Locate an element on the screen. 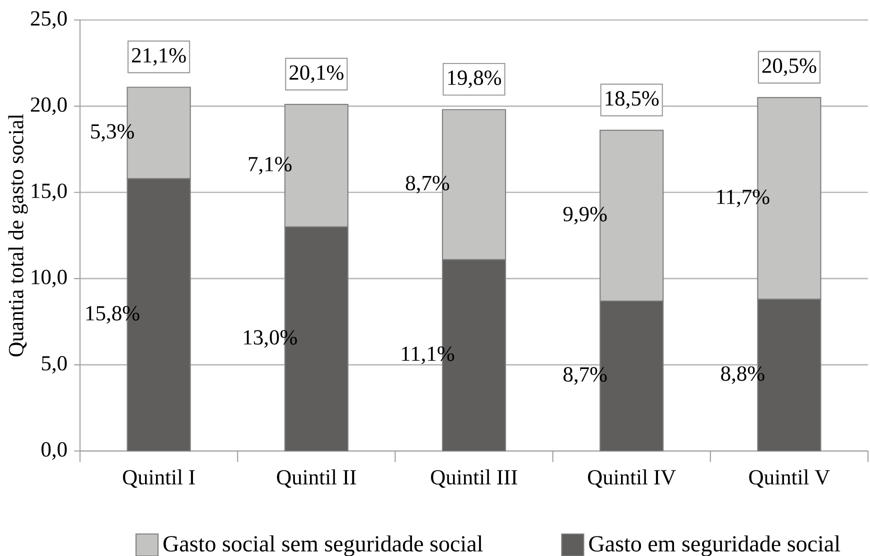  y-tick-label: 0,0 is located at coordinates (54, 451).